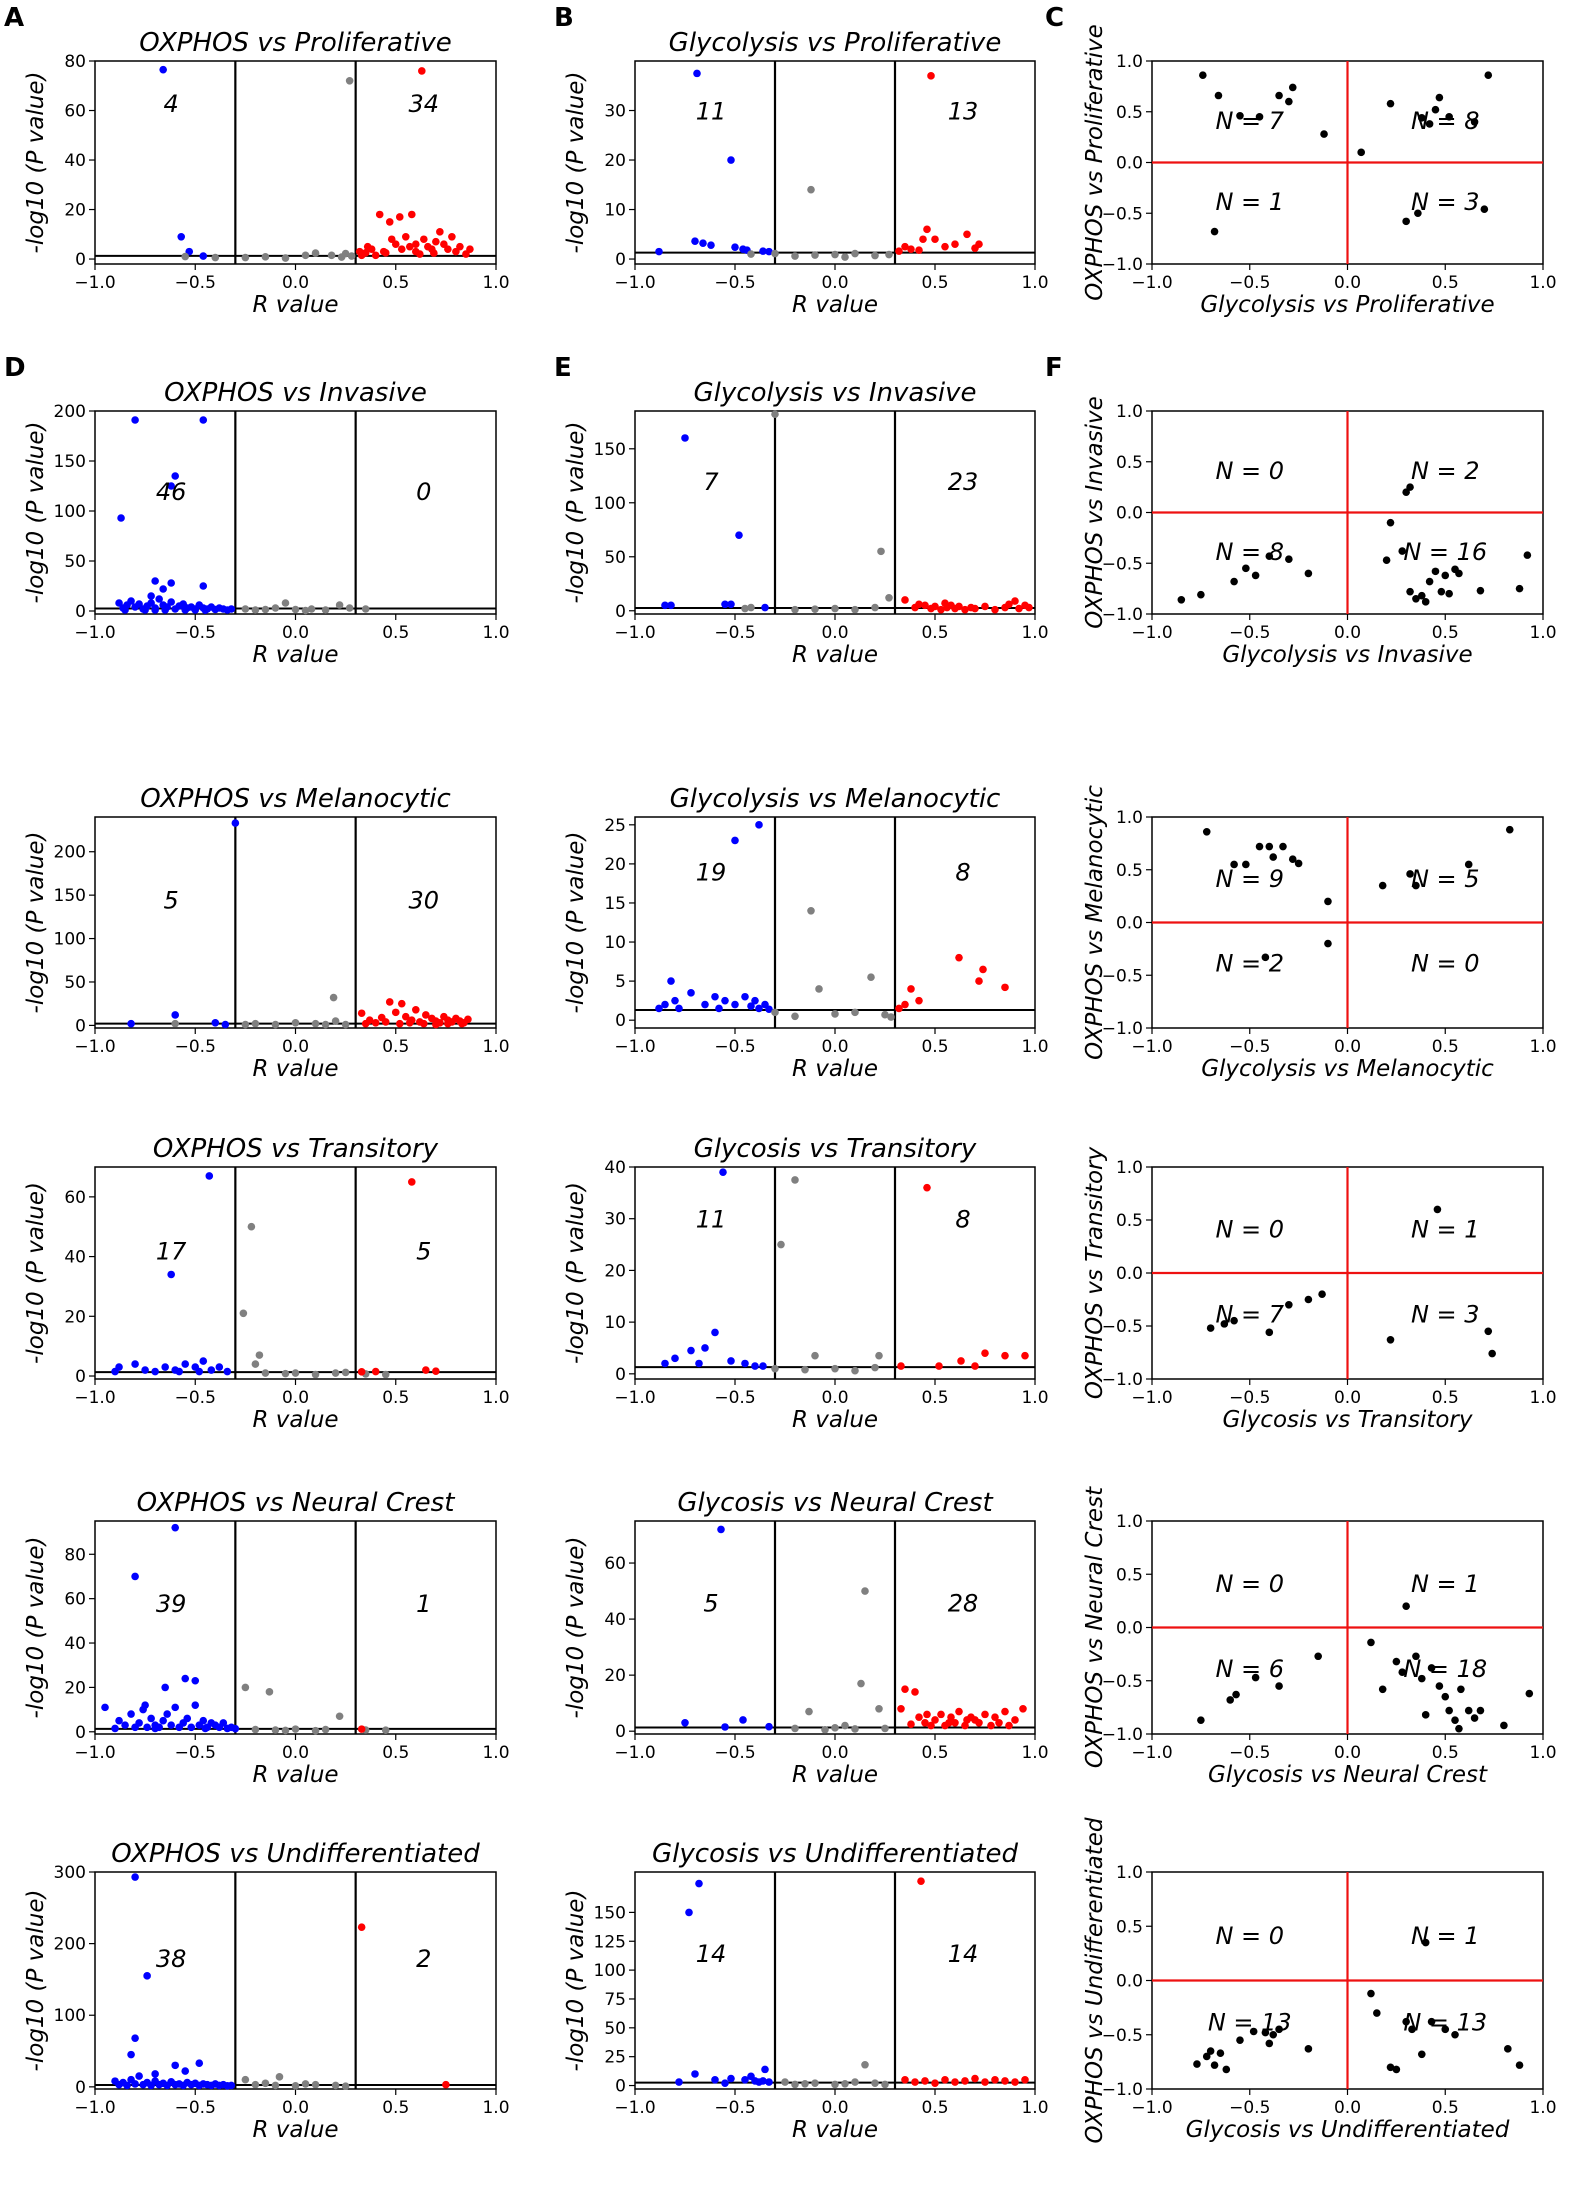  What do you see at coordinates (296, 1503) in the screenshot?
I see `panel-title: OXPHOS vs Neural Crest` at bounding box center [296, 1503].